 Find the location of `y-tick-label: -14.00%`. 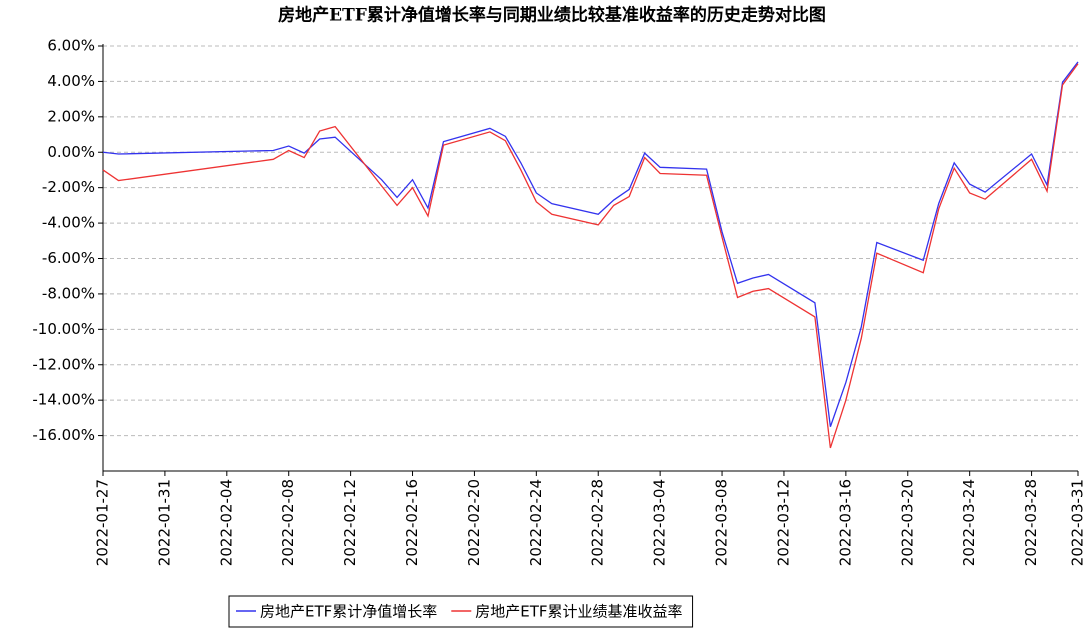

y-tick-label: -14.00% is located at coordinates (63, 400).